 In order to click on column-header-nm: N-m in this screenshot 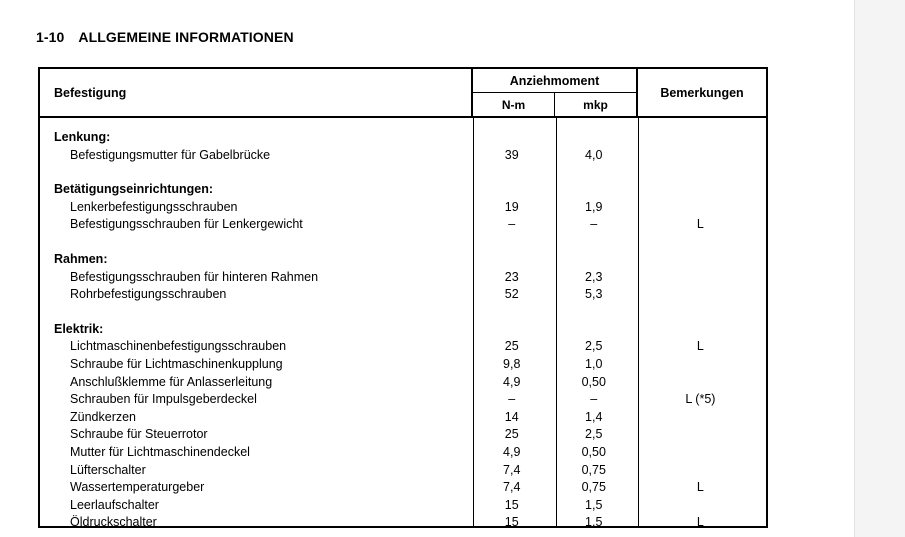, I will do `click(514, 105)`.